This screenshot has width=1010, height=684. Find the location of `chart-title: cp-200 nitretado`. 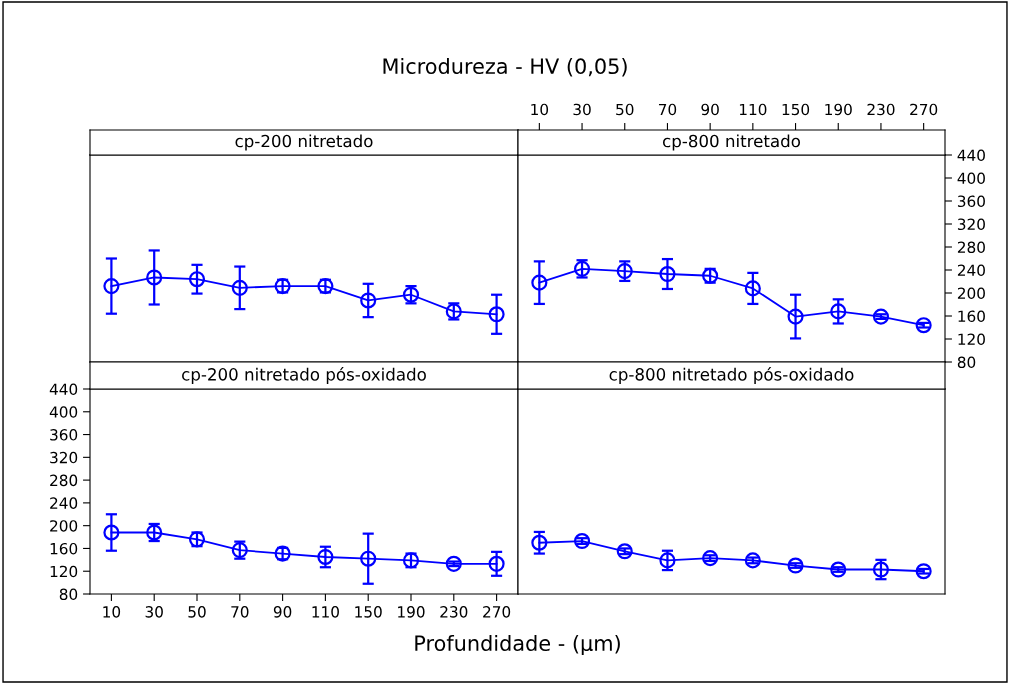

chart-title: cp-200 nitretado is located at coordinates (304, 142).